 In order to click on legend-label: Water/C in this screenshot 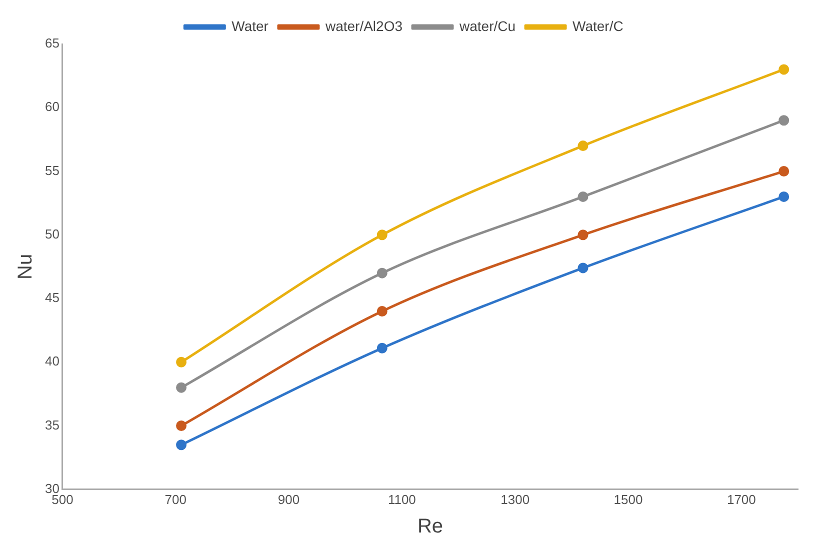, I will do `click(598, 26)`.